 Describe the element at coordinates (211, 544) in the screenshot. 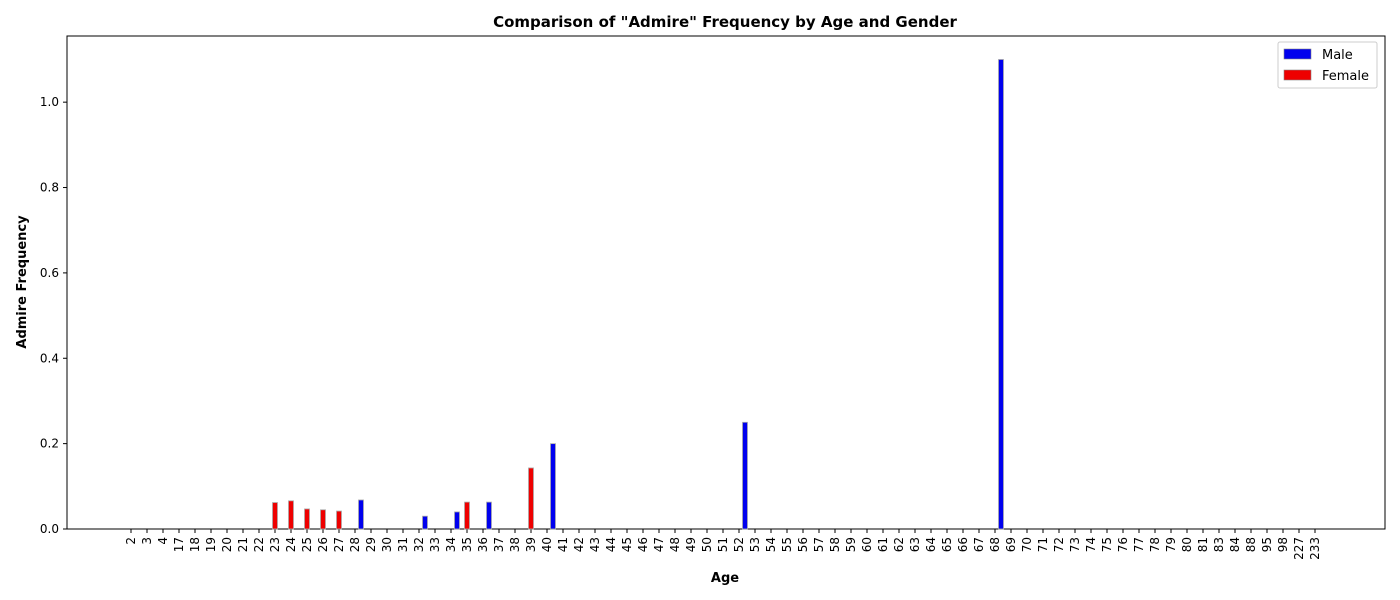

I see `x-tick-label: 19` at that location.